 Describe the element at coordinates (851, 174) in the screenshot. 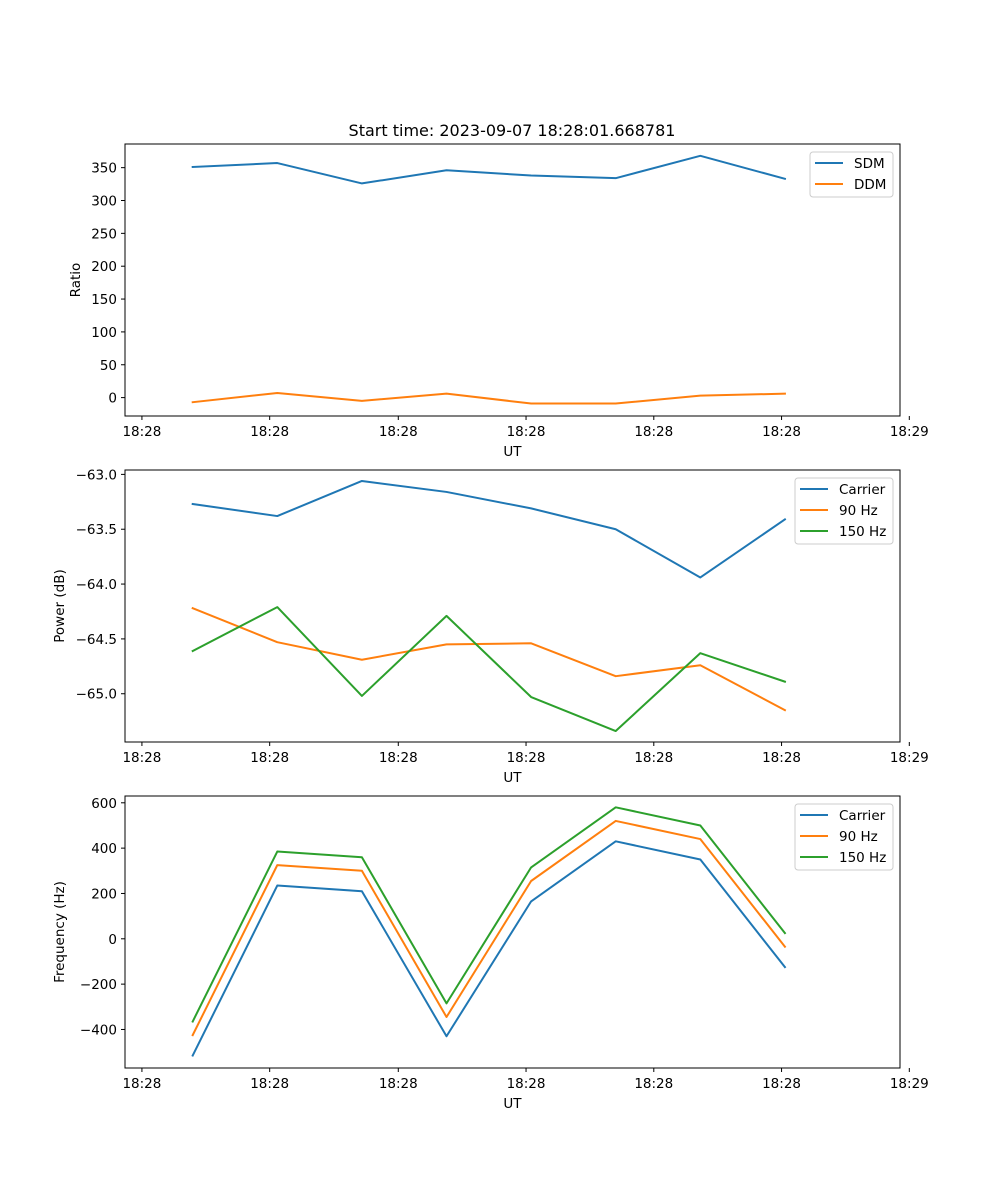

I see `legend: SDM DDM` at that location.